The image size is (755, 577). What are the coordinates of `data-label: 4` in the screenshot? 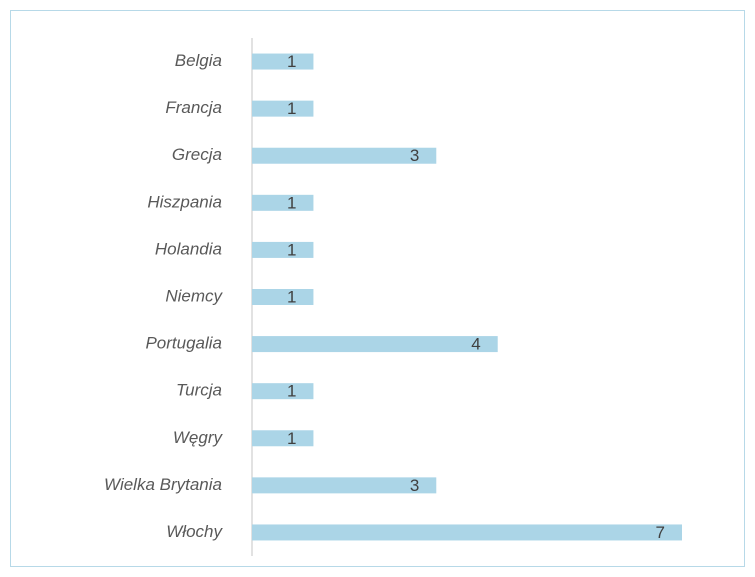 It's located at (475, 344).